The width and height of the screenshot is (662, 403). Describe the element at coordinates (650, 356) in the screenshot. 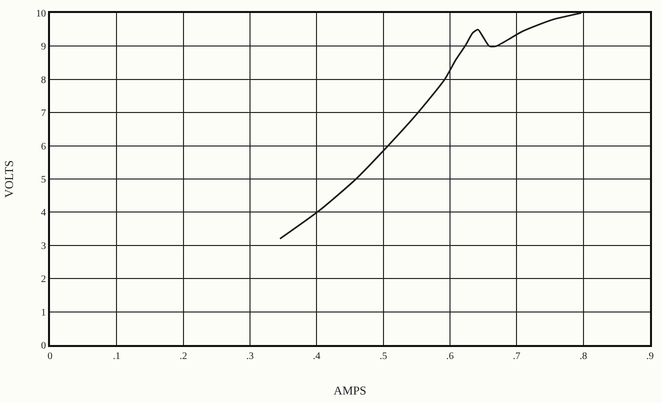

I see `x-tick-label: .9` at that location.